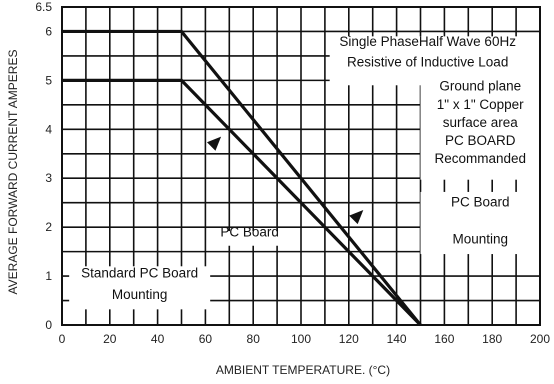 The width and height of the screenshot is (554, 384). I want to click on y-tick-label: 0, so click(48, 325).